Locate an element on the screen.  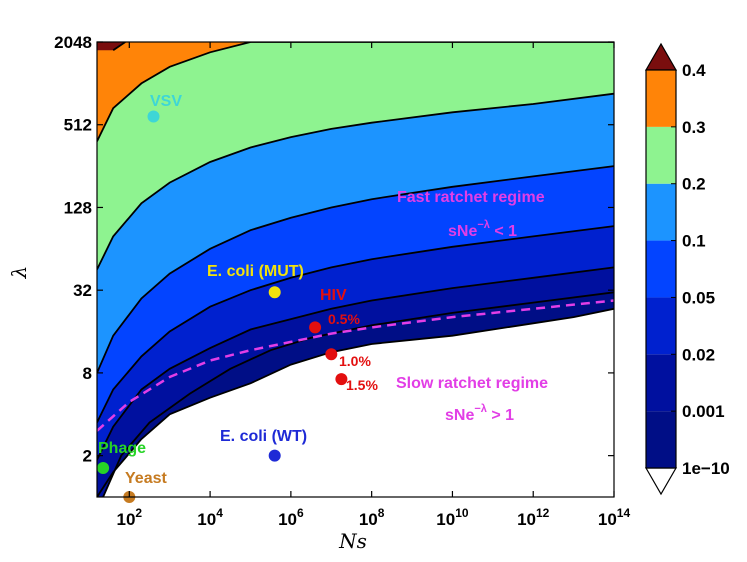
y-tick-label: 32 is located at coordinates (82, 290).